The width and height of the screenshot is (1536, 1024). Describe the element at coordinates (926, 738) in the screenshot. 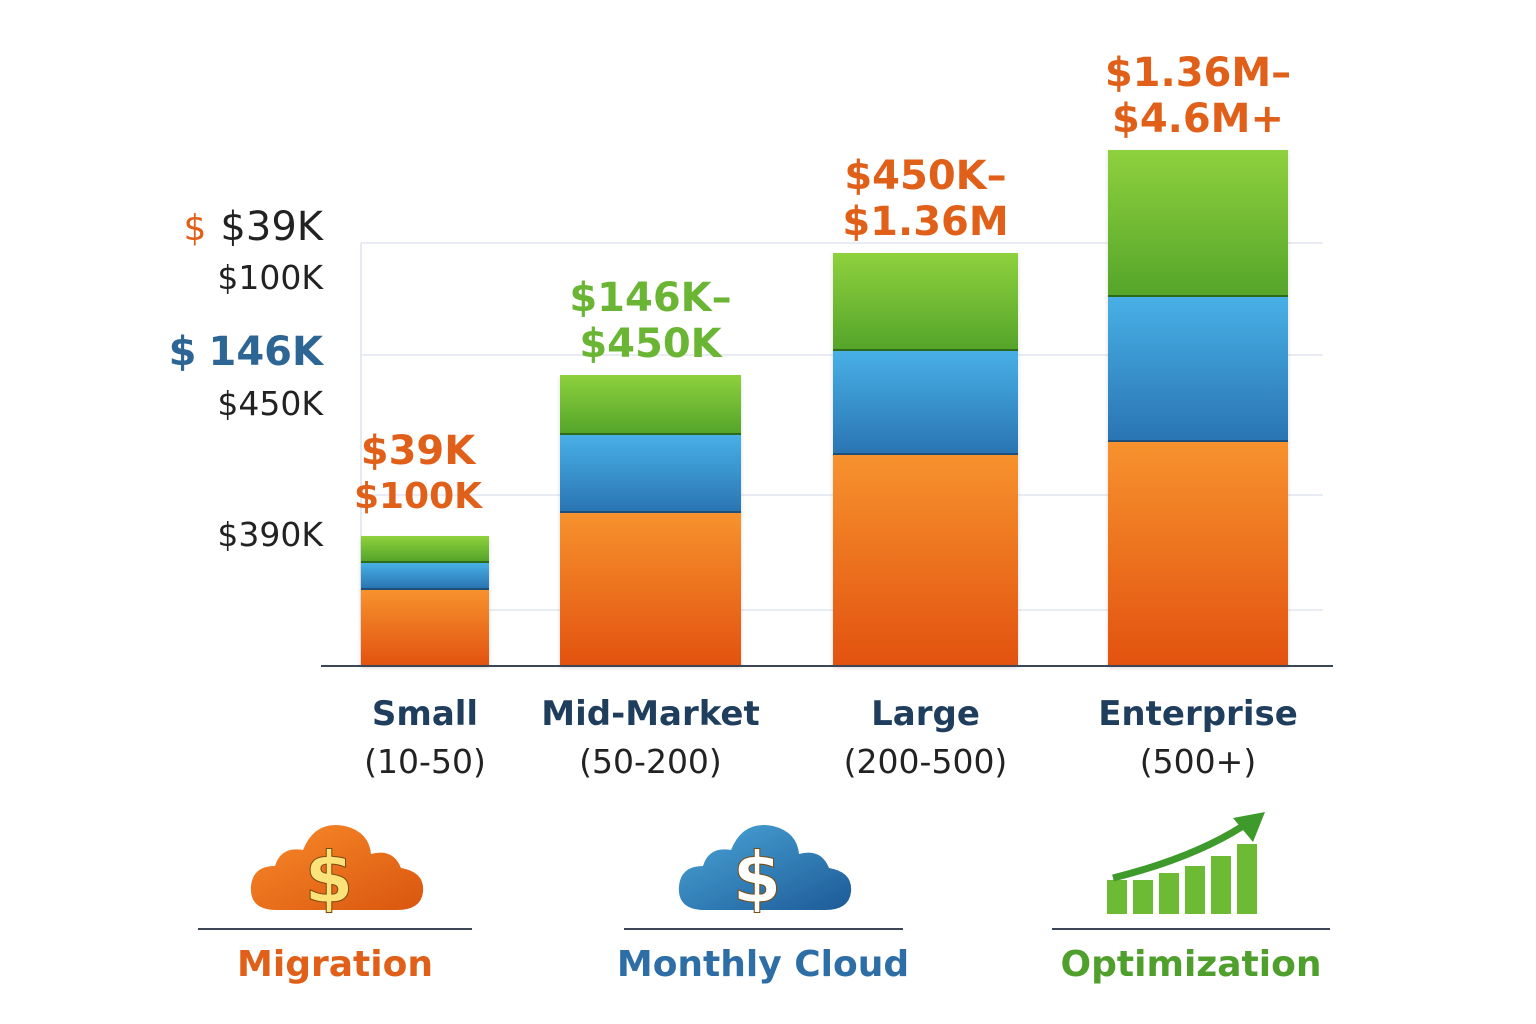

I see `x-tick-label: Large (200-500)` at that location.